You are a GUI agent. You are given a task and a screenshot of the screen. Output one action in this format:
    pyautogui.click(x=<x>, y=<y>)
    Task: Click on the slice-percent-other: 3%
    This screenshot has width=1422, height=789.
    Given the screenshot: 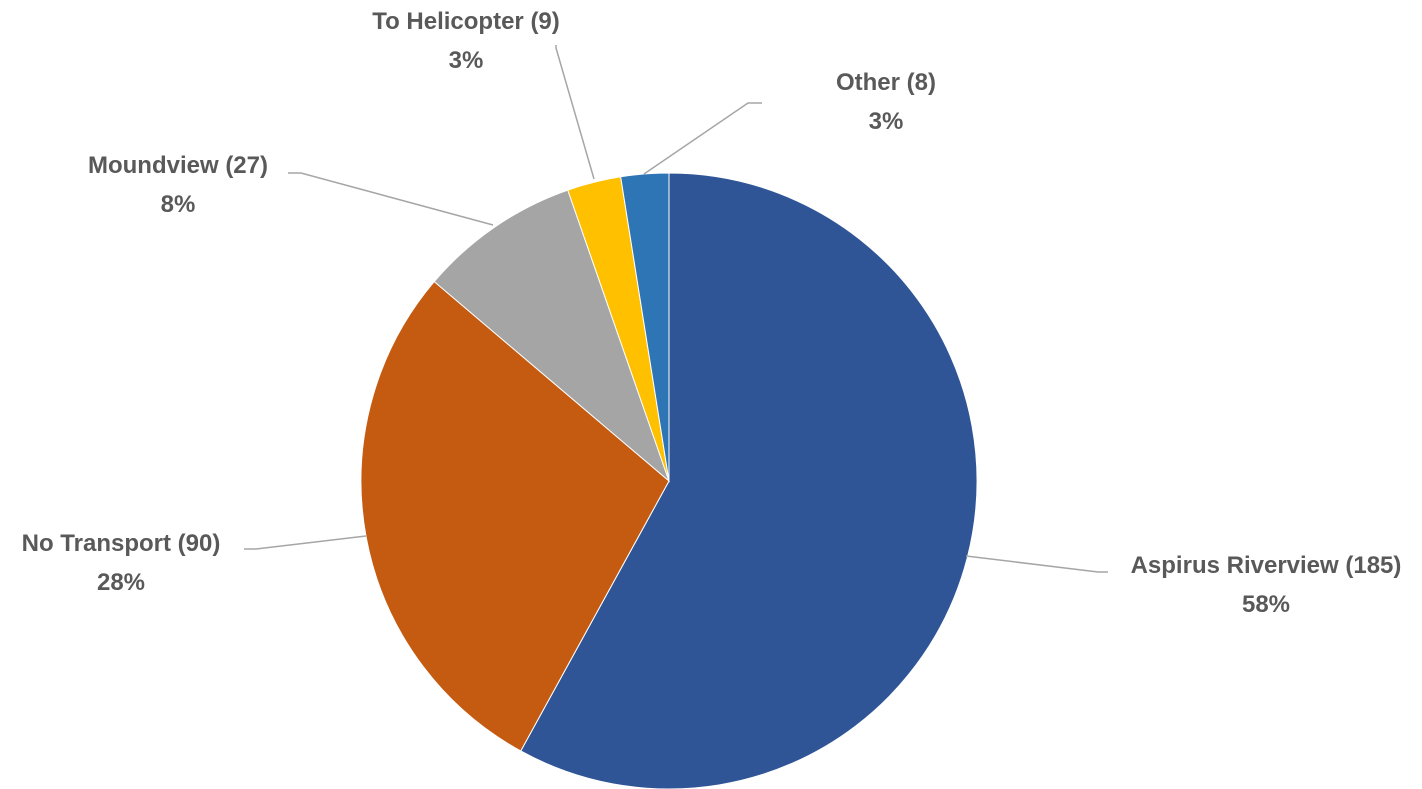 What is the action you would take?
    pyautogui.click(x=886, y=121)
    